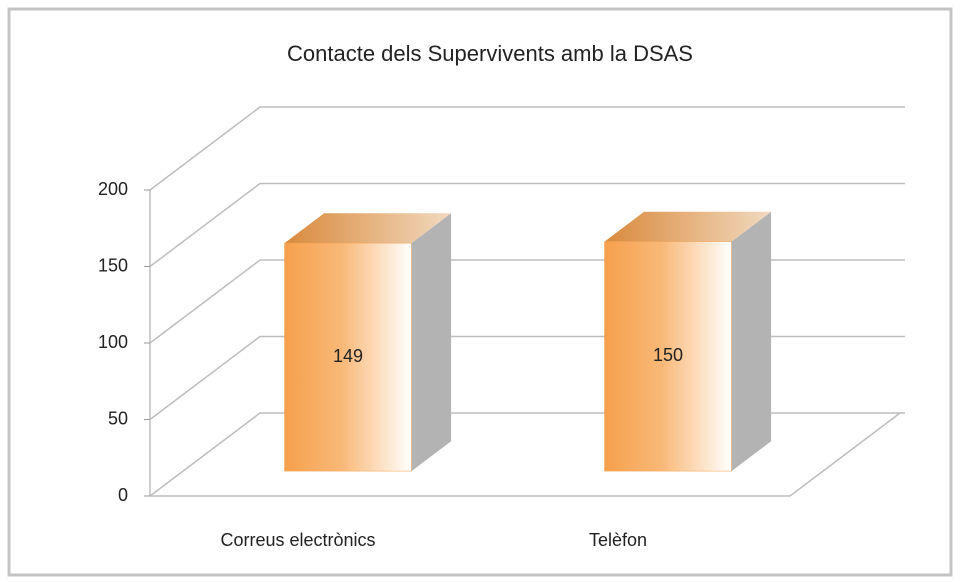 The image size is (960, 582). I want to click on y-tick-label: 100, so click(113, 342).